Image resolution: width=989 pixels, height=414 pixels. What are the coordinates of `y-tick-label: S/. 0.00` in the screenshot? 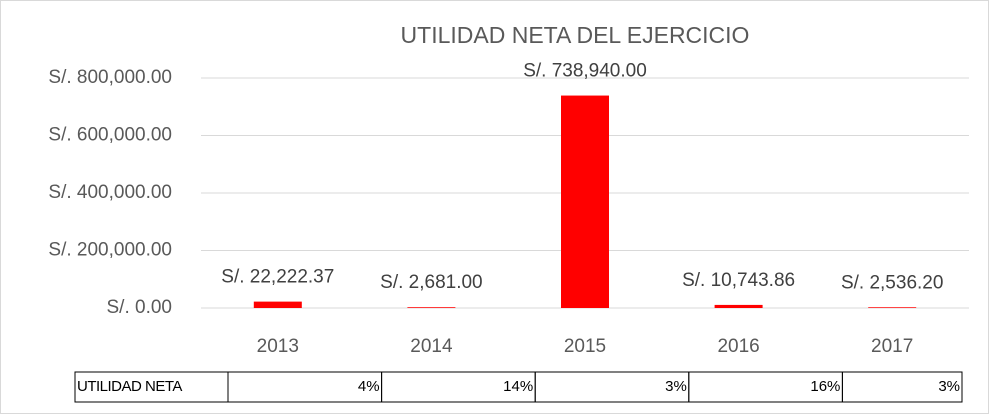 It's located at (140, 307).